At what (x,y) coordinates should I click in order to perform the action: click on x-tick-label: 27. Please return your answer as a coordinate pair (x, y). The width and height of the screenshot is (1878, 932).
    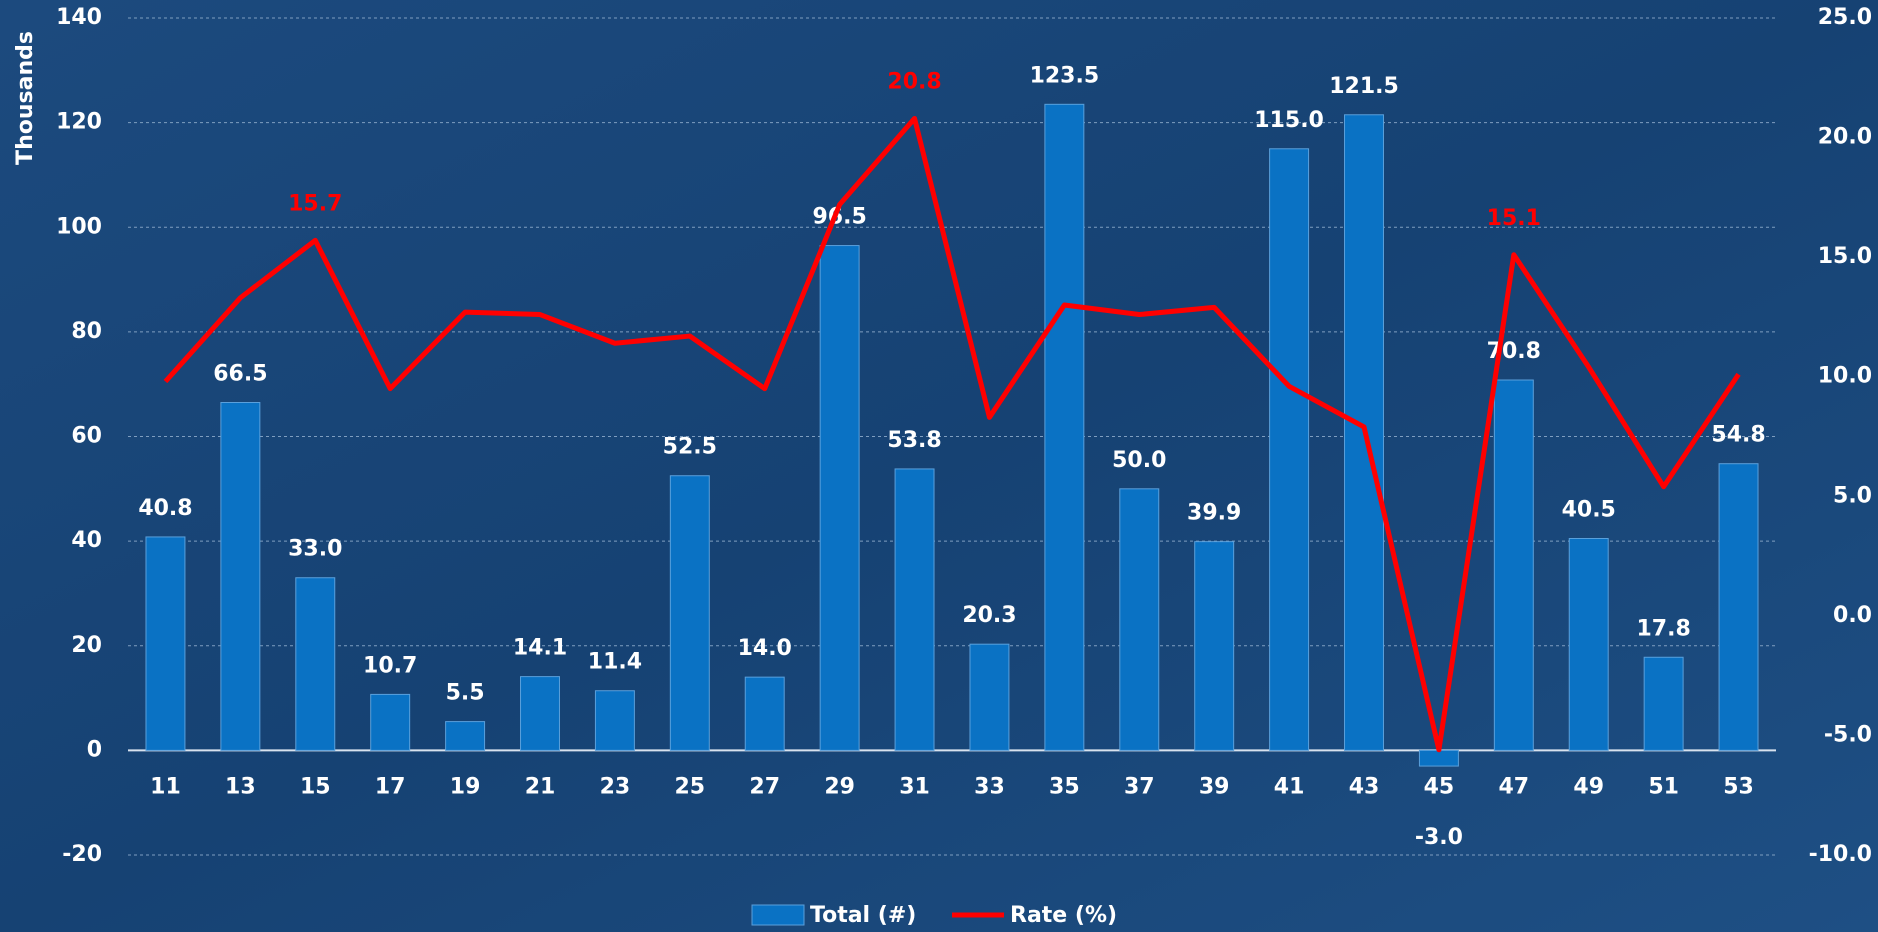
    Looking at the image, I should click on (764, 786).